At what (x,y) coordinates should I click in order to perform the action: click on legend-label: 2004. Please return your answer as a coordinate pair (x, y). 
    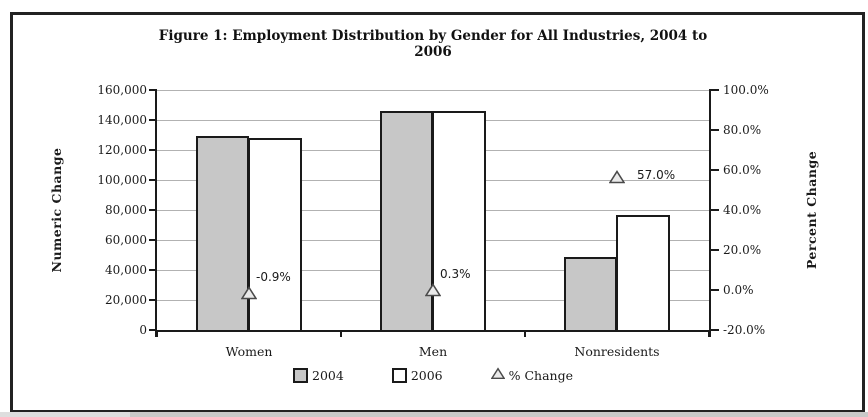
    Looking at the image, I should click on (328, 375).